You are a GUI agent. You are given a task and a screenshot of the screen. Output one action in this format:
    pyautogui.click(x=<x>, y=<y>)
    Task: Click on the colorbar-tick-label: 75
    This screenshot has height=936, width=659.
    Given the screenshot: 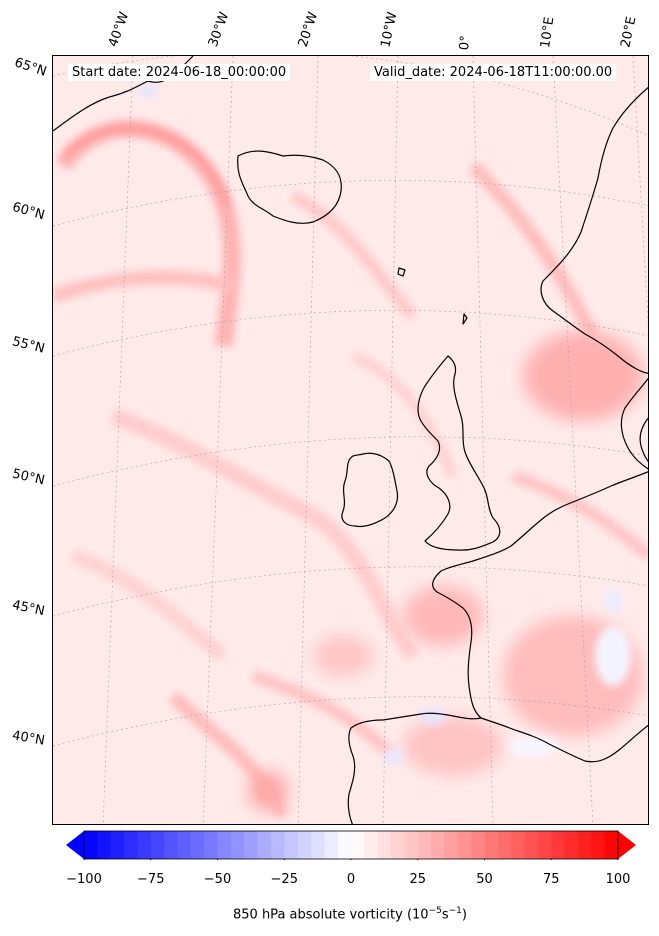 What is the action you would take?
    pyautogui.click(x=551, y=879)
    